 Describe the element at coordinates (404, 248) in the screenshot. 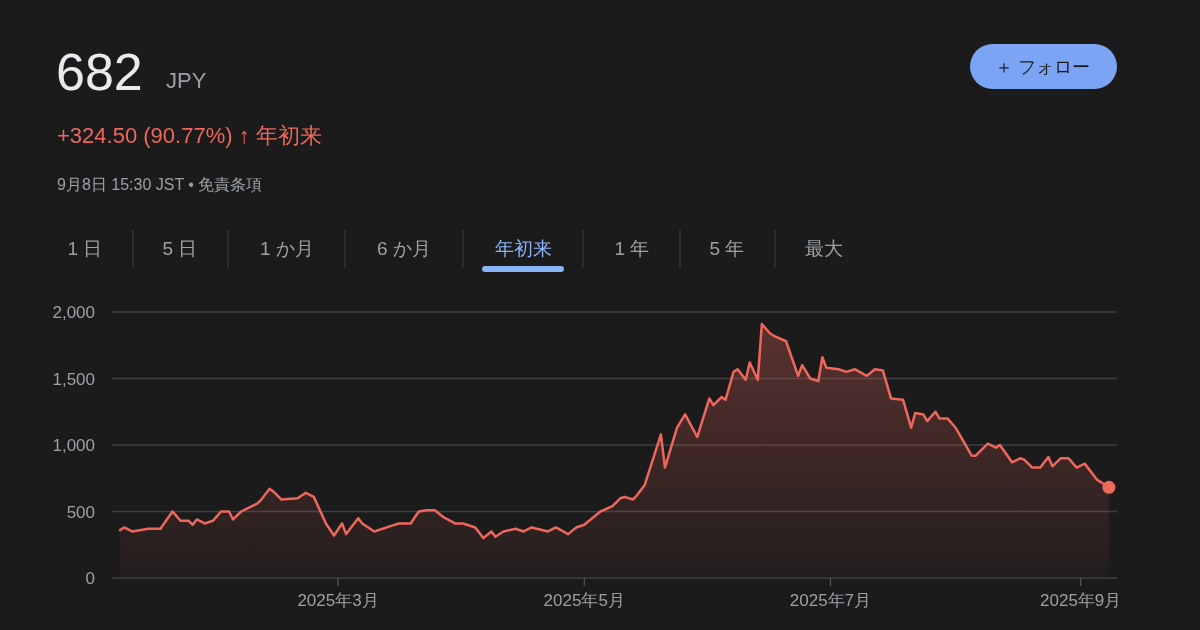

I see `text: 6 か月` at that location.